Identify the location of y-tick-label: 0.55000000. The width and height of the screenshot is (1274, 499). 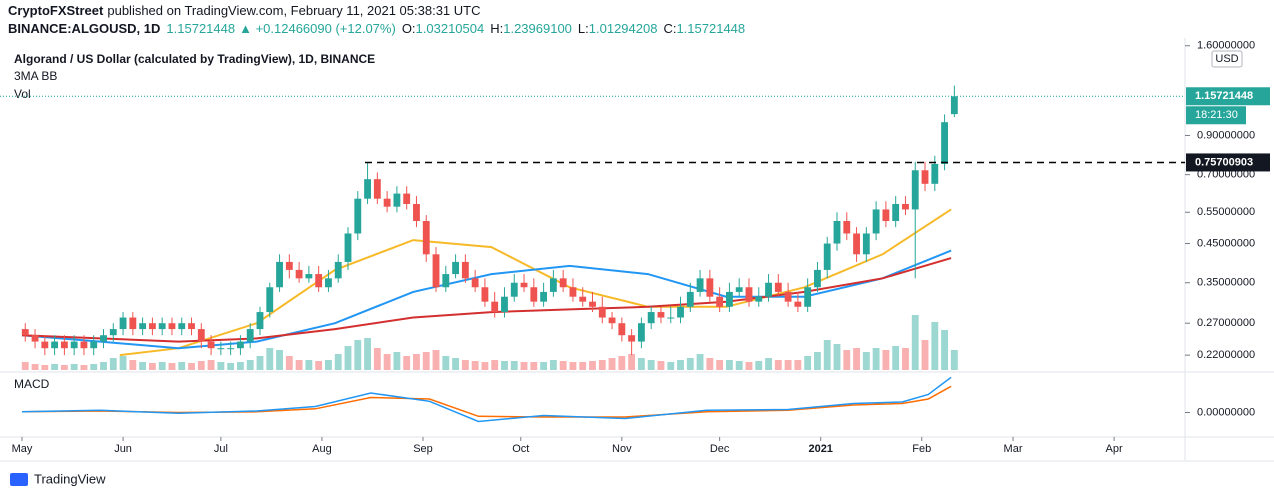
(1226, 212).